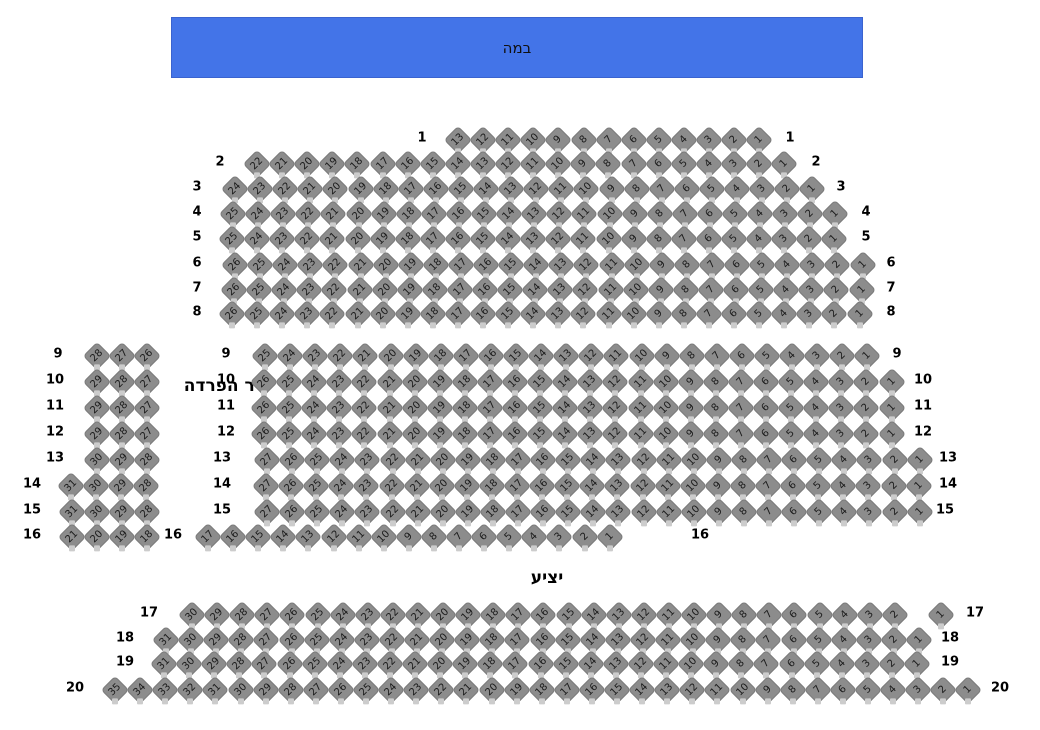 This screenshot has width=1040, height=730. What do you see at coordinates (693, 460) in the screenshot?
I see `seat-row-13-num-10: 10` at bounding box center [693, 460].